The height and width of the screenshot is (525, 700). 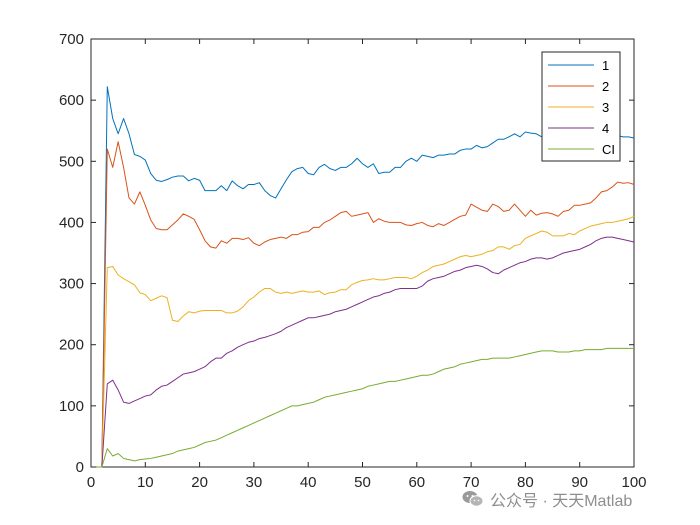 I want to click on legend-label-3: 3, so click(x=605, y=107).